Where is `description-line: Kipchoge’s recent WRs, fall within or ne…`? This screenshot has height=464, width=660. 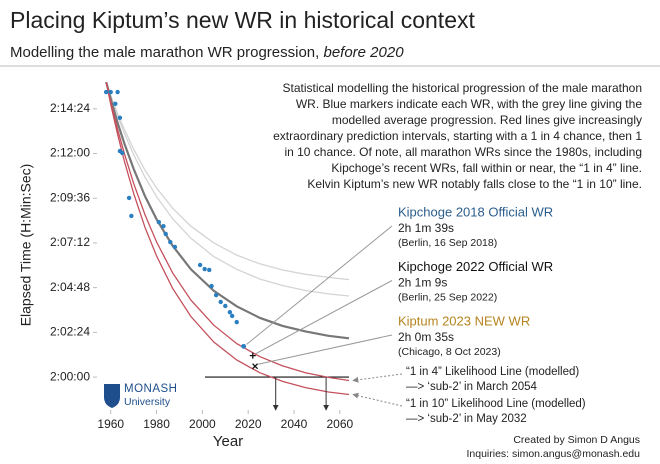
description-line: Kipchoge’s recent WRs, fall within or ne… is located at coordinates (486, 168).